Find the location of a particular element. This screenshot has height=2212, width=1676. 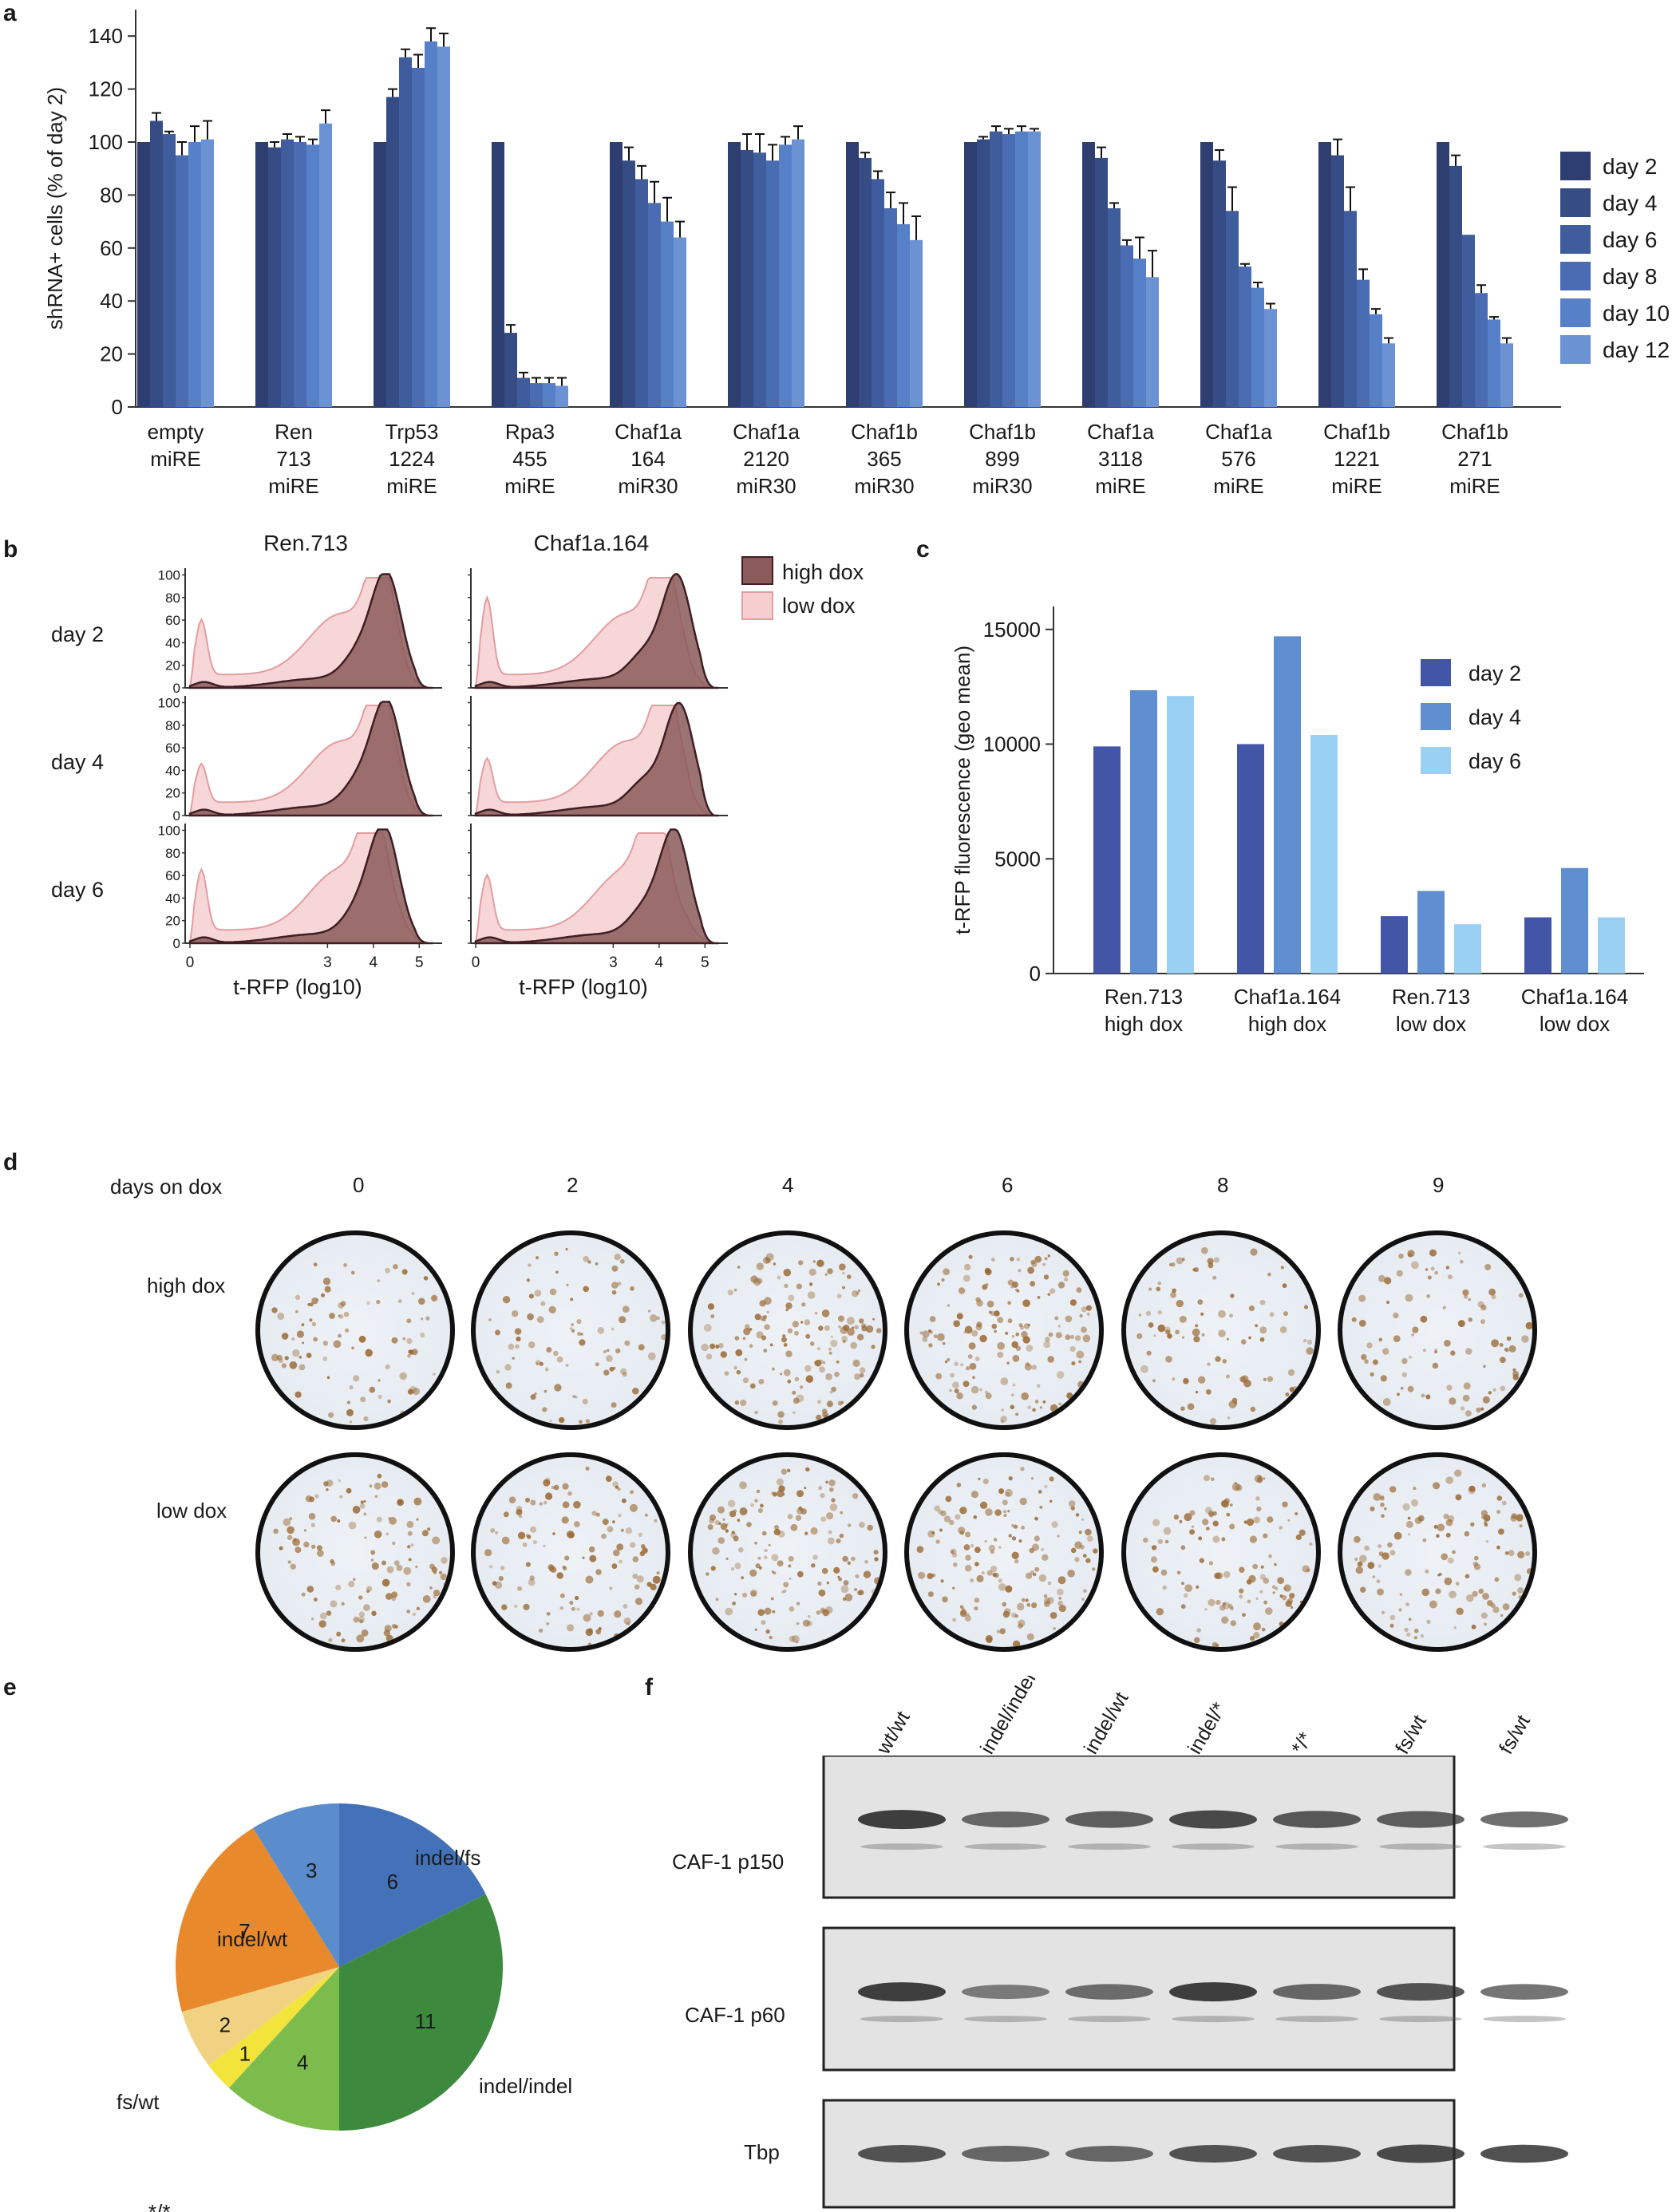

c-ytick-label: 15000 is located at coordinates (1012, 630).